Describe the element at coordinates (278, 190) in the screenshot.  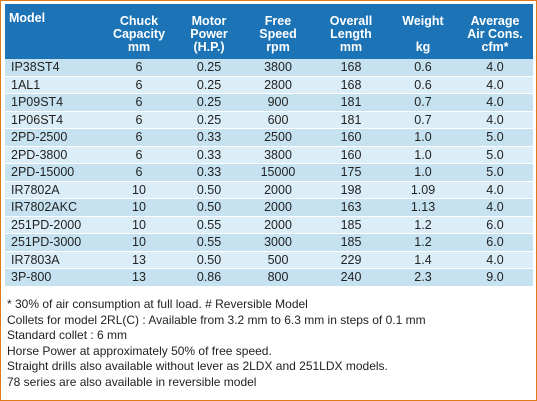
I see `cell-free-speed: 2000` at that location.